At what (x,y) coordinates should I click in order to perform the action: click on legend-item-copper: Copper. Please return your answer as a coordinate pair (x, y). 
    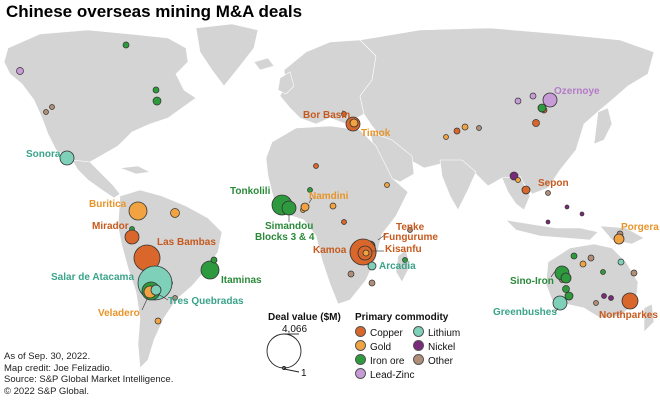
    Looking at the image, I should click on (379, 332).